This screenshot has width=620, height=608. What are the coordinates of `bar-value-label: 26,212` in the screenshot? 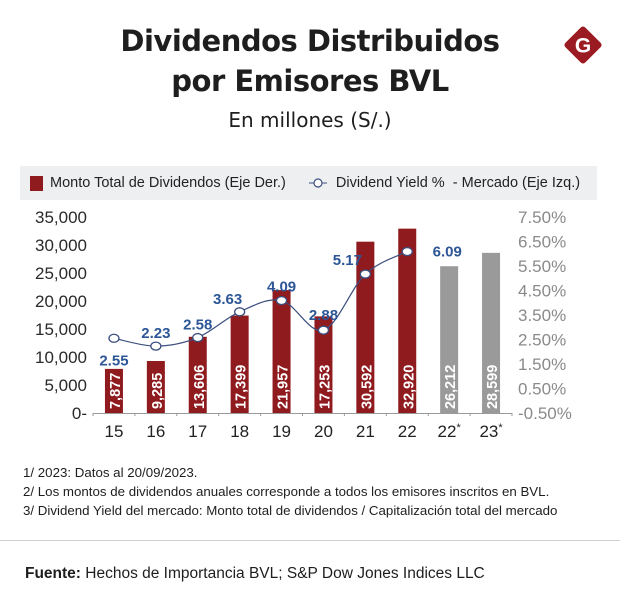 It's located at (451, 387).